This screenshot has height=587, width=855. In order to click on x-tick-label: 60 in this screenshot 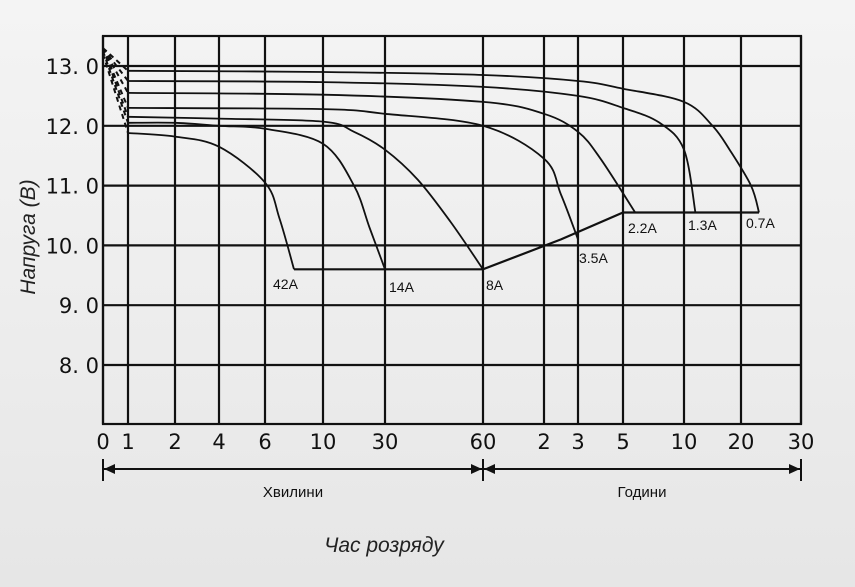, I will do `click(483, 442)`.